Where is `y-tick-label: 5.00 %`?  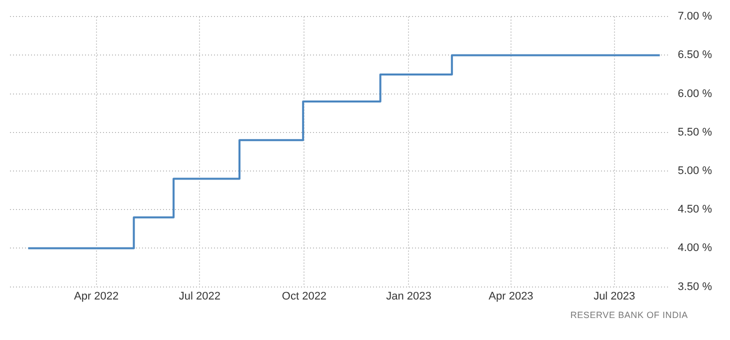 y-tick-label: 5.00 % is located at coordinates (695, 171).